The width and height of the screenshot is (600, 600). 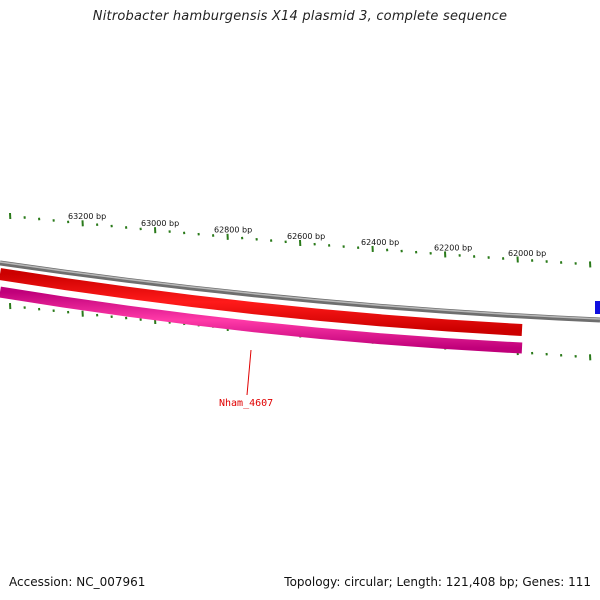 I want to click on scale-label: 62000 bp, so click(x=527, y=253).